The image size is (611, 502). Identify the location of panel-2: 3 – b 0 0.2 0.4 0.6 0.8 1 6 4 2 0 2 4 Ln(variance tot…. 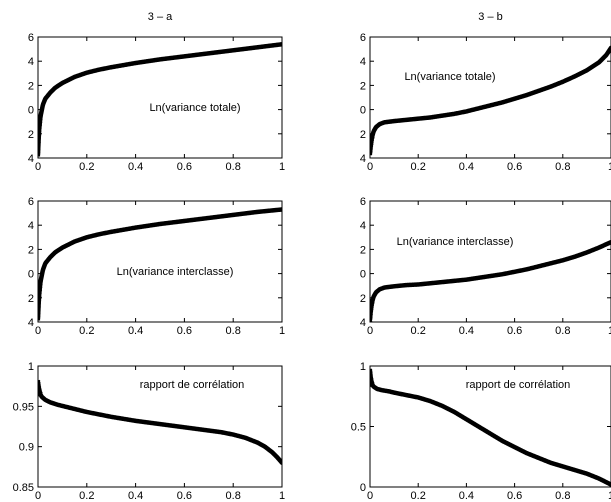
(485, 92).